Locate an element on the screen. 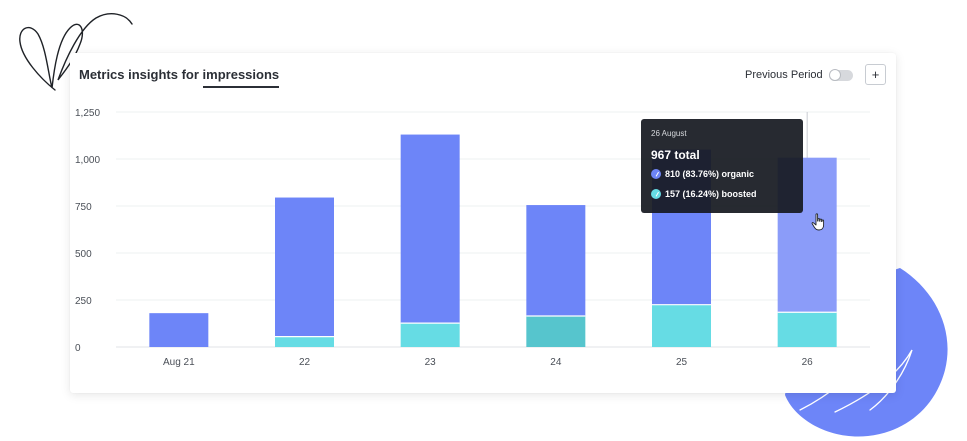  card-title: Metrics insights for impressions is located at coordinates (179, 74).